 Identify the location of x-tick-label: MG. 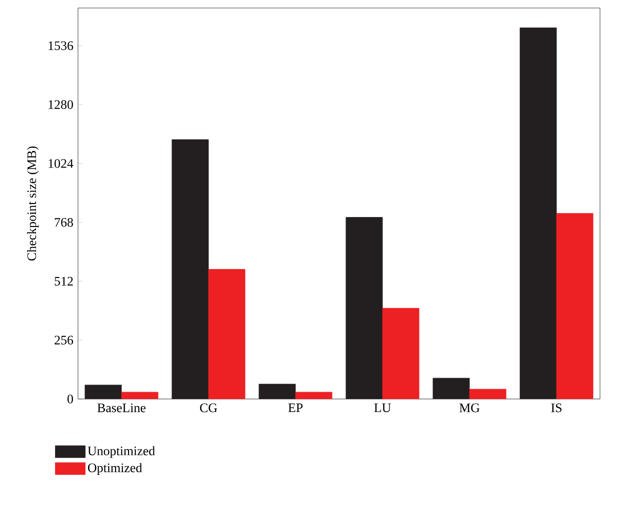
(469, 408).